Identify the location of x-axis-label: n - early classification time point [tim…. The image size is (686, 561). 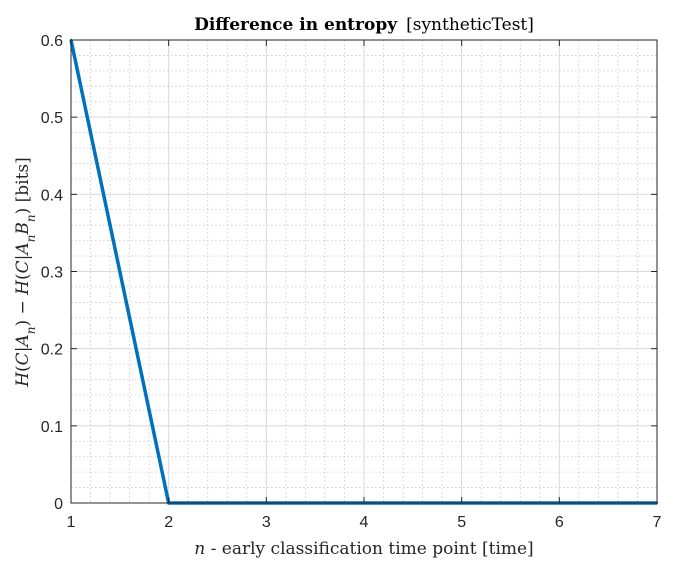
(363, 549).